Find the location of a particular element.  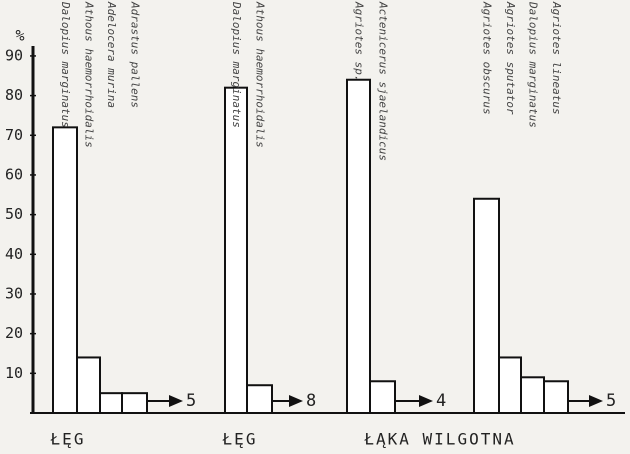

other-count: 8 is located at coordinates (311, 401).